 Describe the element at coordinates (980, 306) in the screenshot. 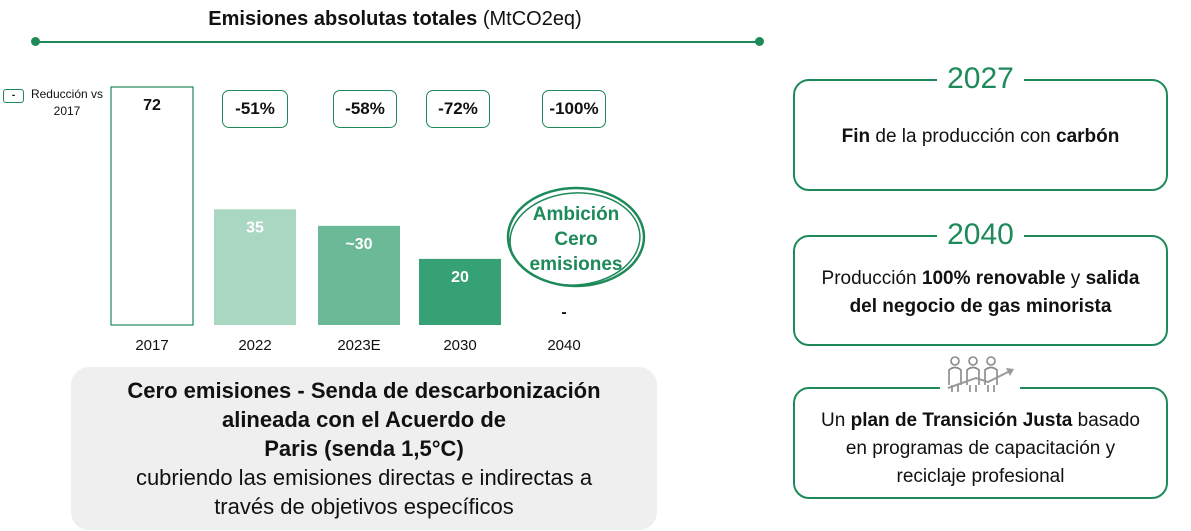

I see `card2-text-bold-3: del negocio de gas minorista` at that location.